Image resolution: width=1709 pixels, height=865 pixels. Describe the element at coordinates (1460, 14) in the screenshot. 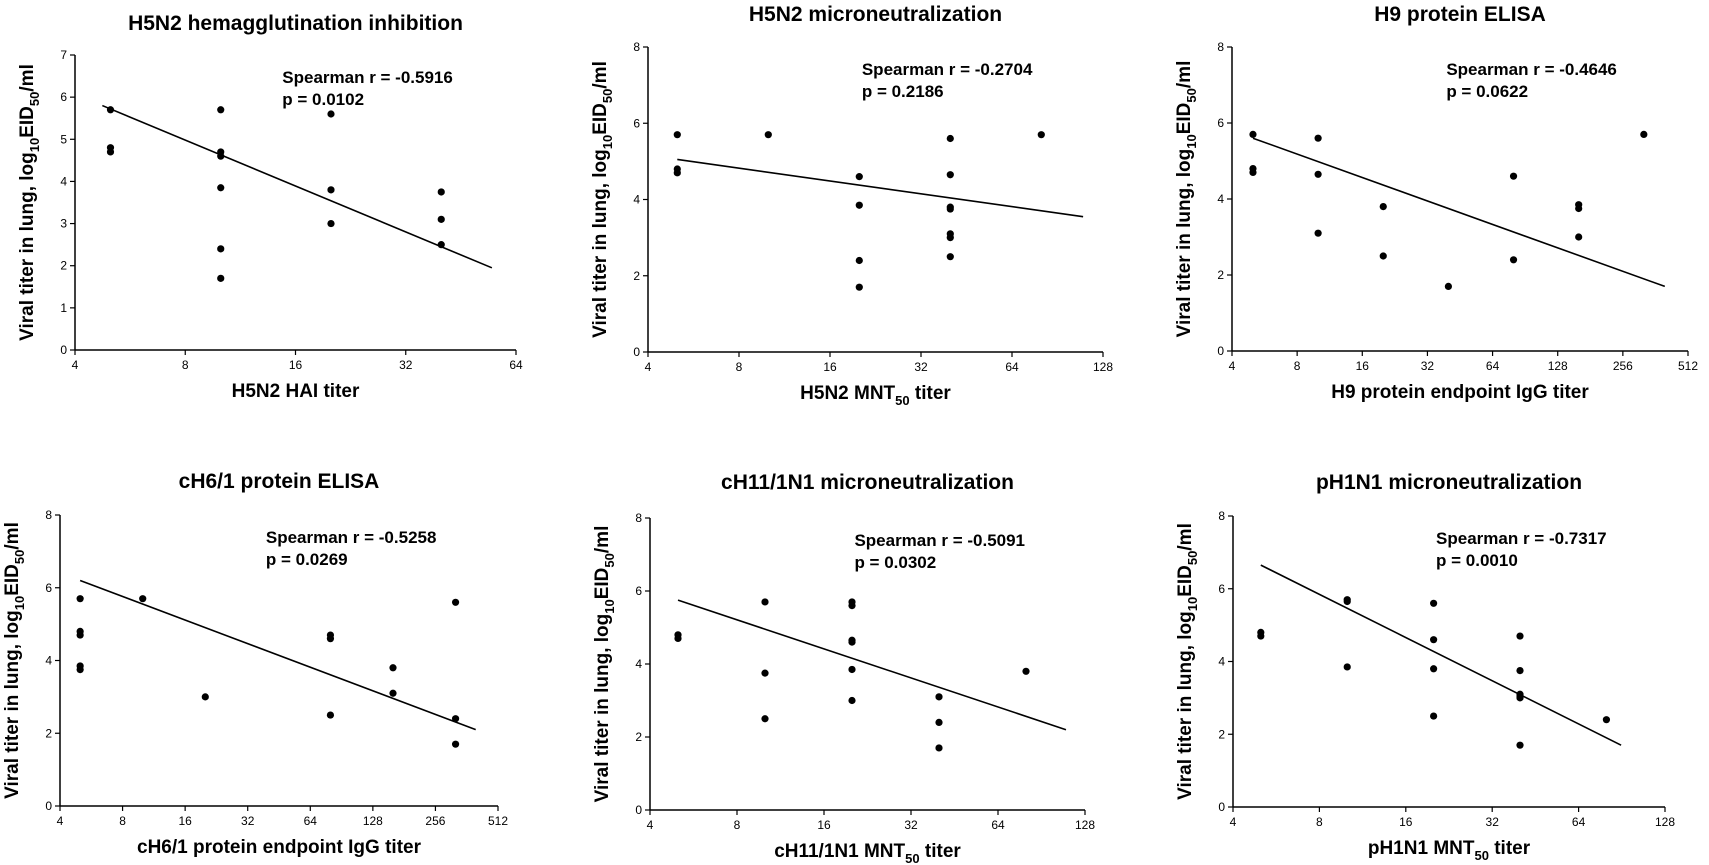

I see `chart-title: H9 protein ELISA` at that location.